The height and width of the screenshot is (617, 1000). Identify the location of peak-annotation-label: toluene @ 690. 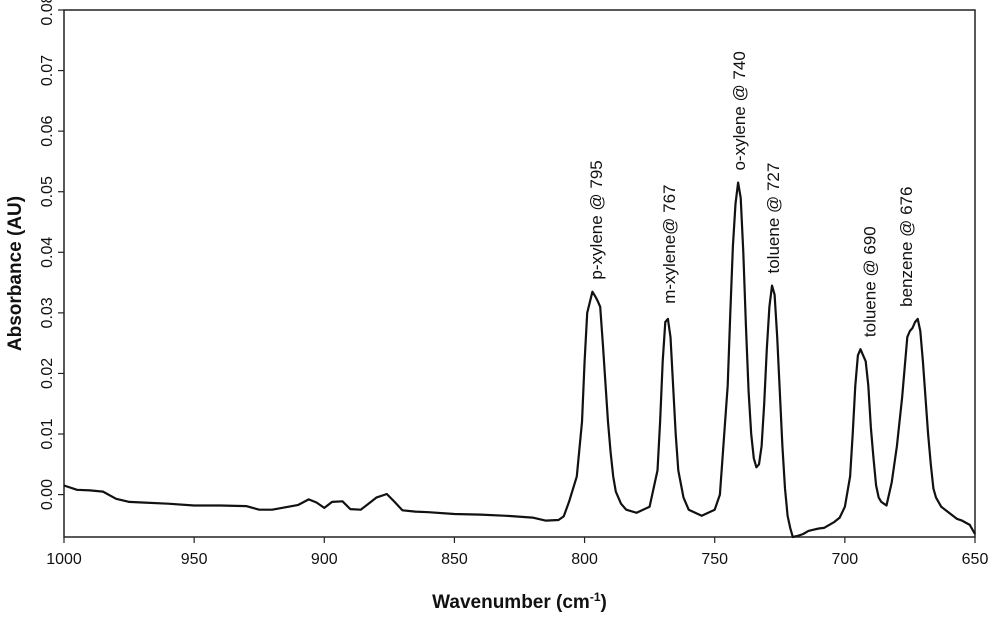
(869, 281).